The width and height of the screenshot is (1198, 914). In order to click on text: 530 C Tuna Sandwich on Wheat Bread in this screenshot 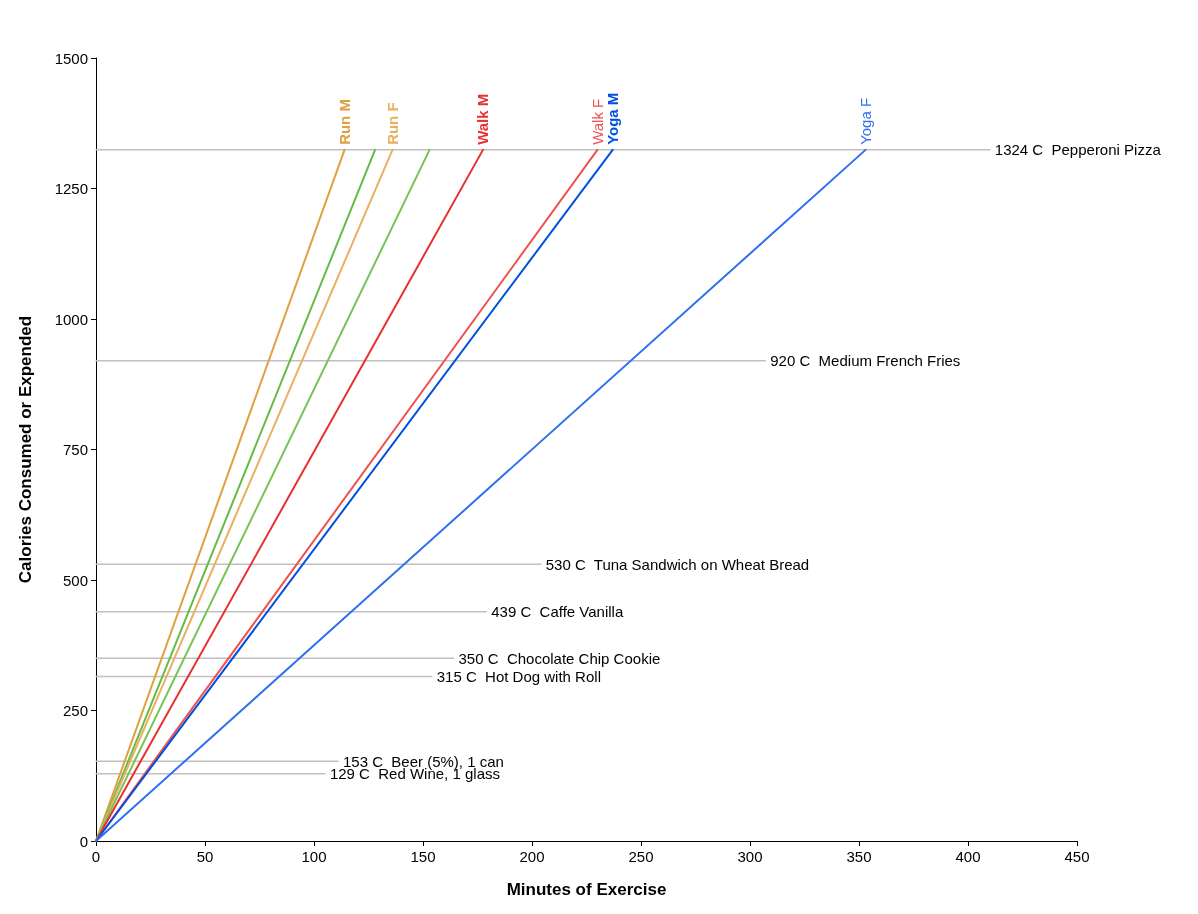, I will do `click(677, 564)`.